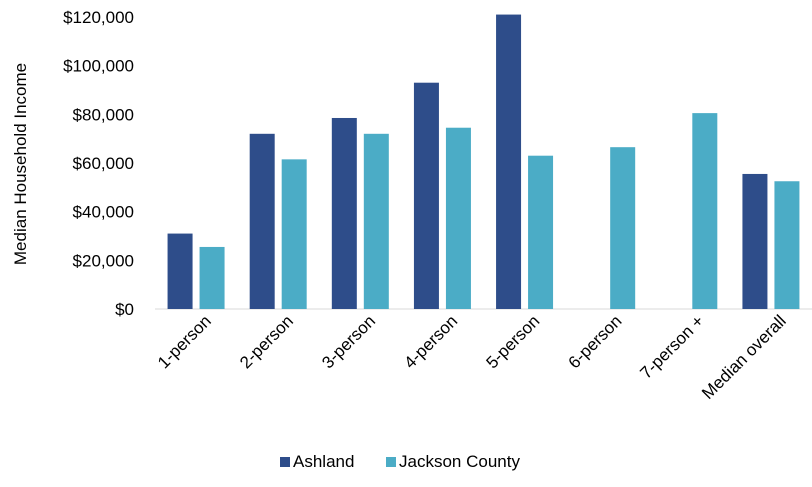 The width and height of the screenshot is (812, 487). I want to click on y-tick-label: $120,000, so click(98, 17).